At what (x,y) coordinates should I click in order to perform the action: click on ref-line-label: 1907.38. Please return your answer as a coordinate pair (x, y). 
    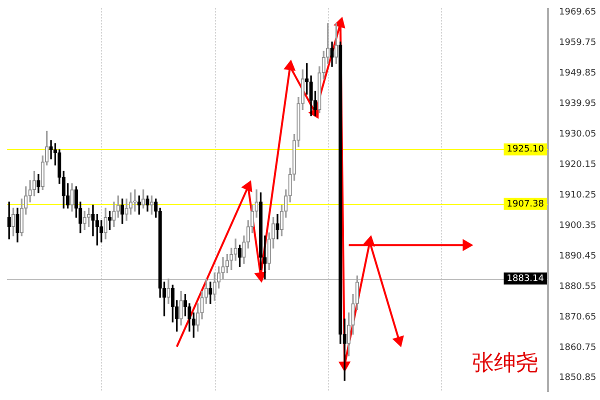
    Looking at the image, I should click on (525, 204).